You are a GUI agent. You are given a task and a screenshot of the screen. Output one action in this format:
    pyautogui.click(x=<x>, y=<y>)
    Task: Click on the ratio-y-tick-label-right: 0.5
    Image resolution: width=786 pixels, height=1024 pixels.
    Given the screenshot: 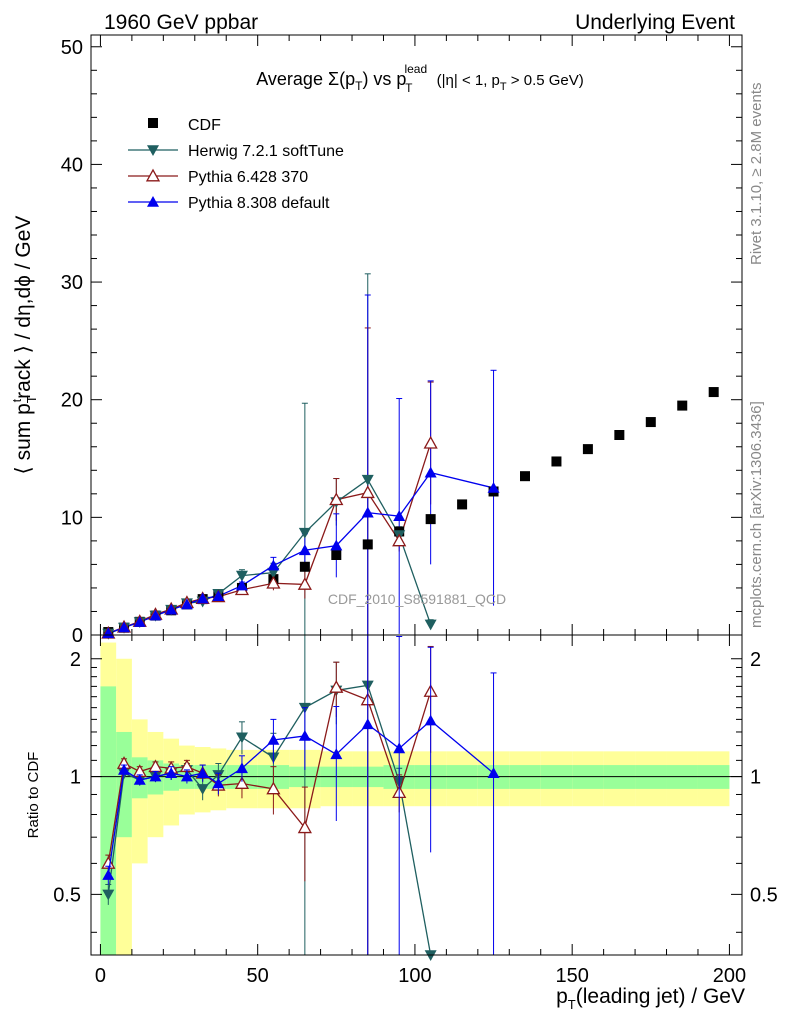 What is the action you would take?
    pyautogui.click(x=764, y=895)
    